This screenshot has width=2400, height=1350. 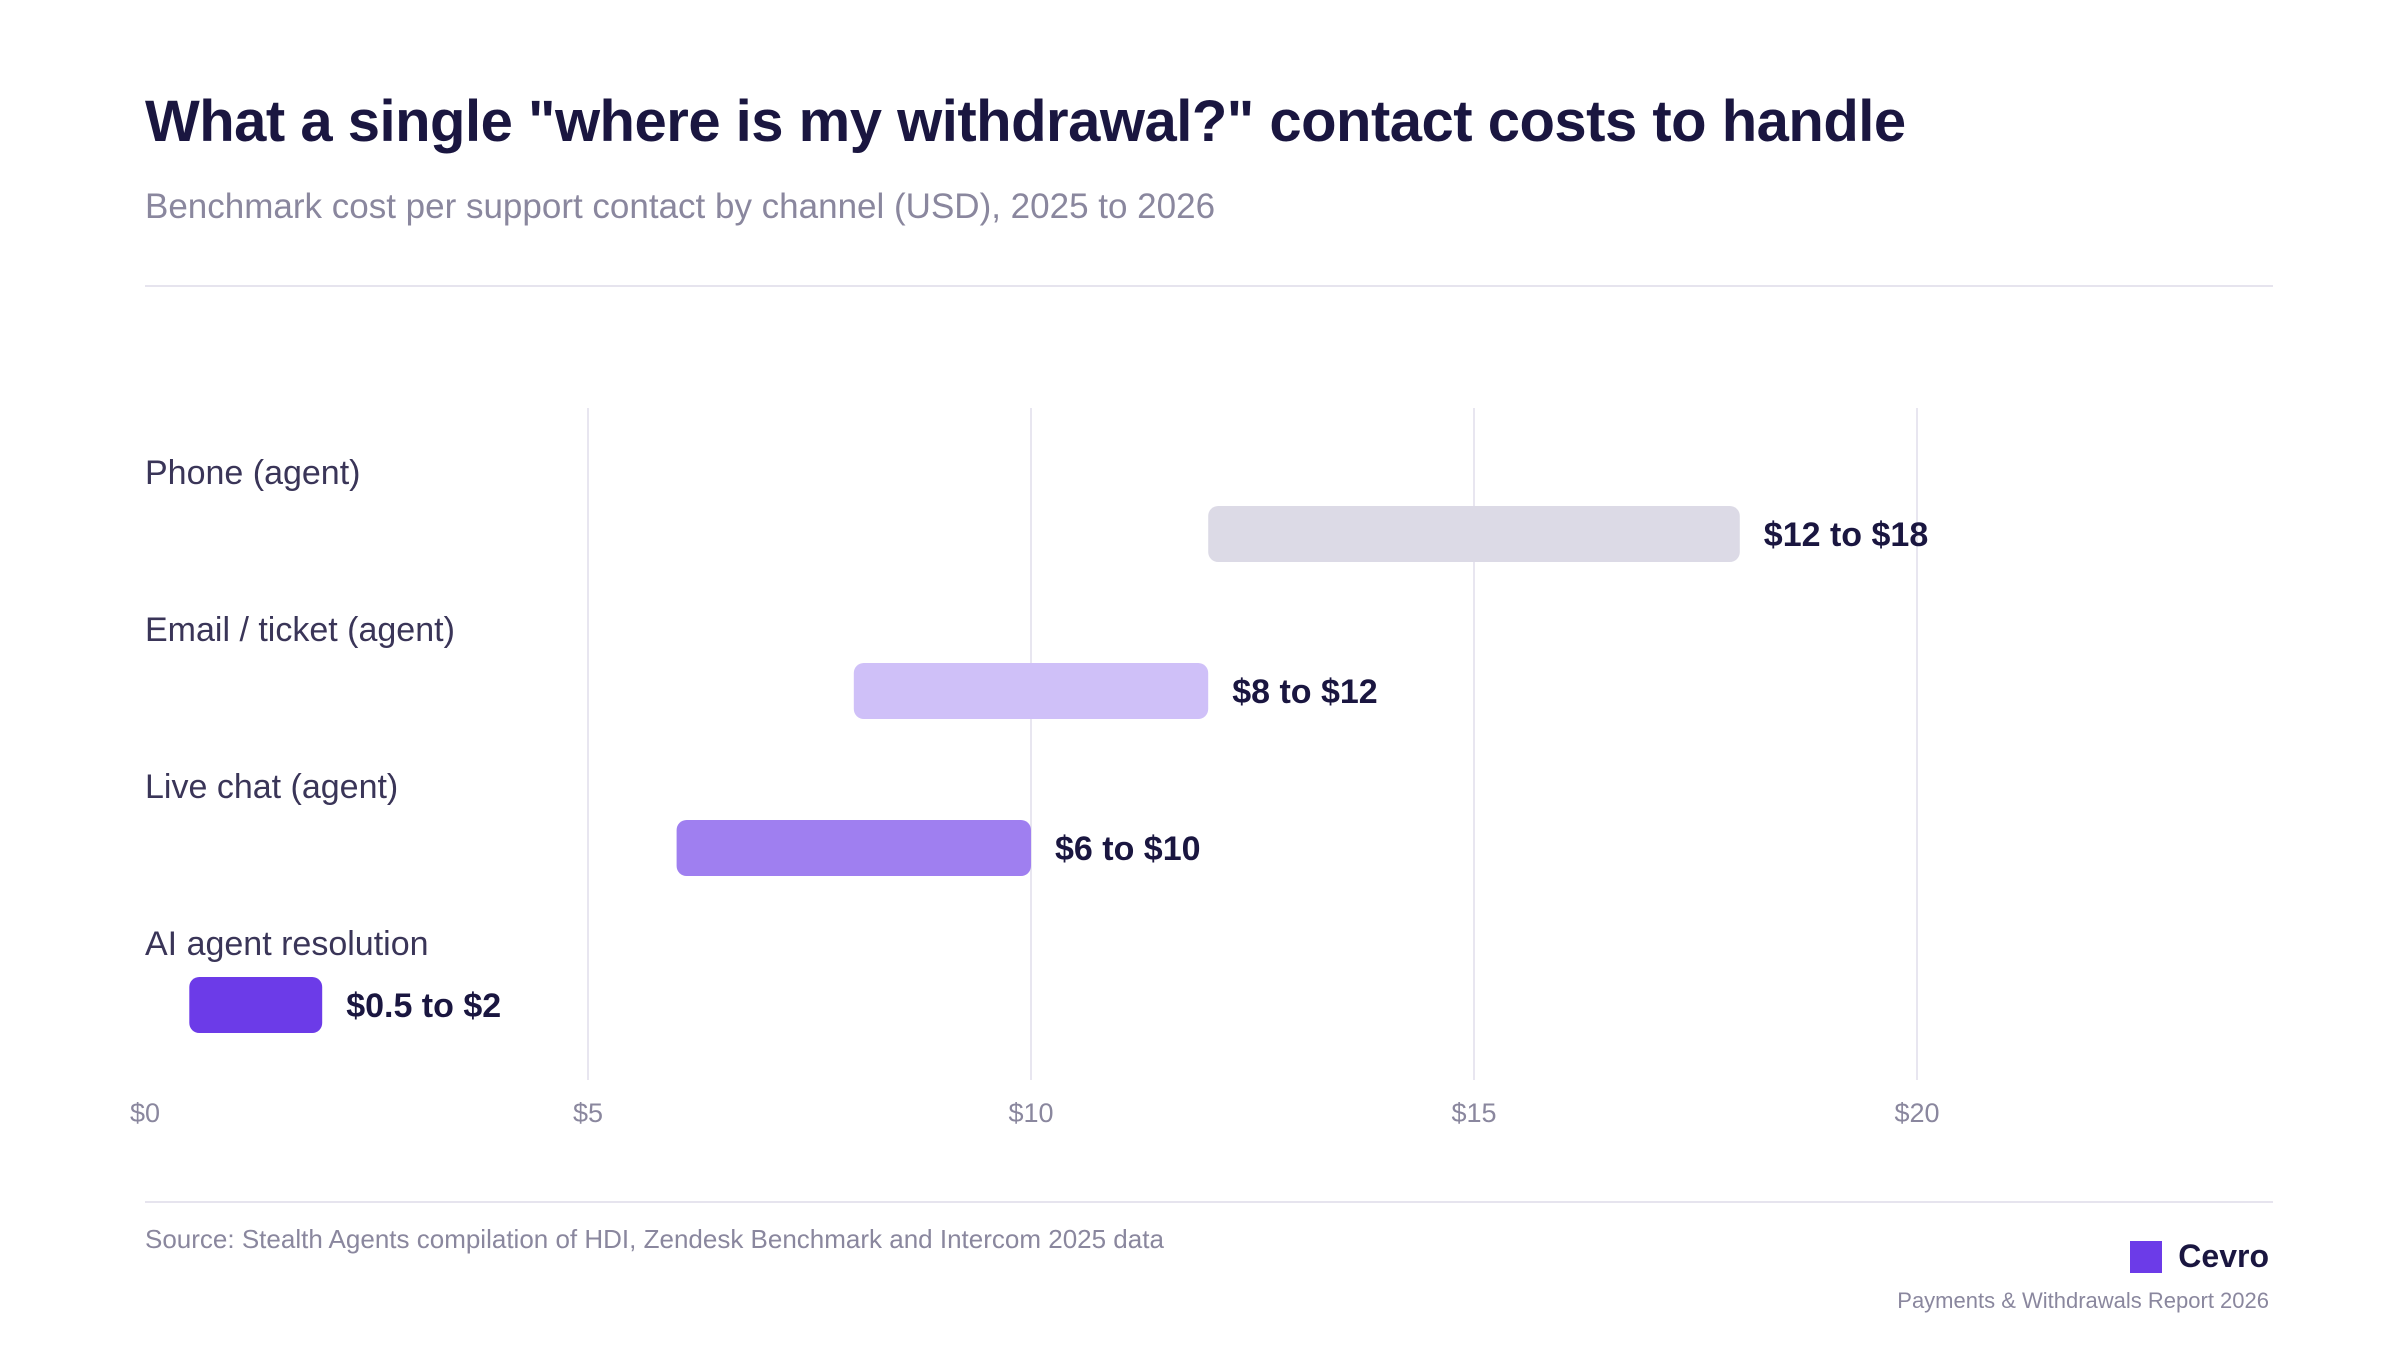 I want to click on x-tick-label: $20, so click(x=1916, y=1113).